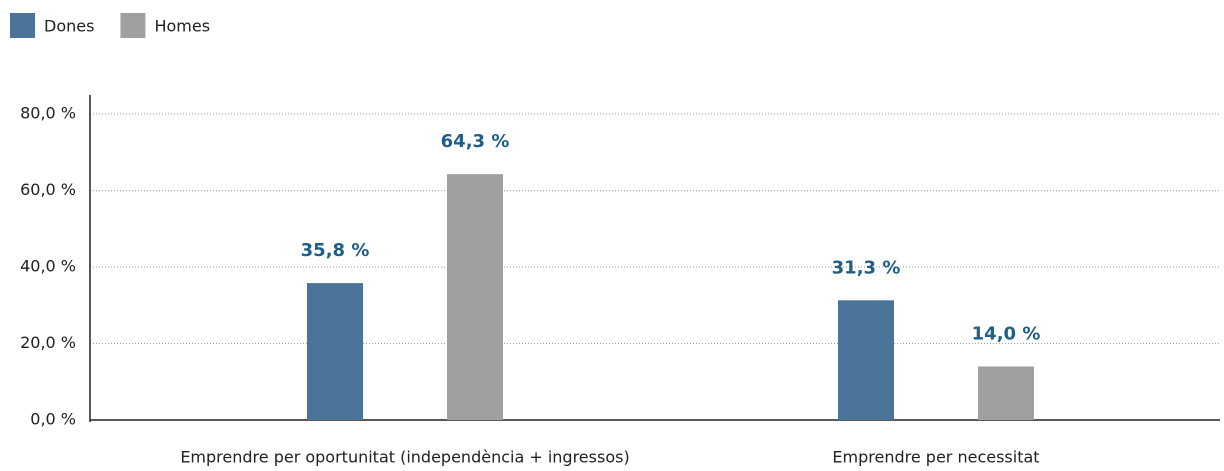 This screenshot has width=1224, height=471. I want to click on y-tick-label: 0,0 %, so click(53, 419).